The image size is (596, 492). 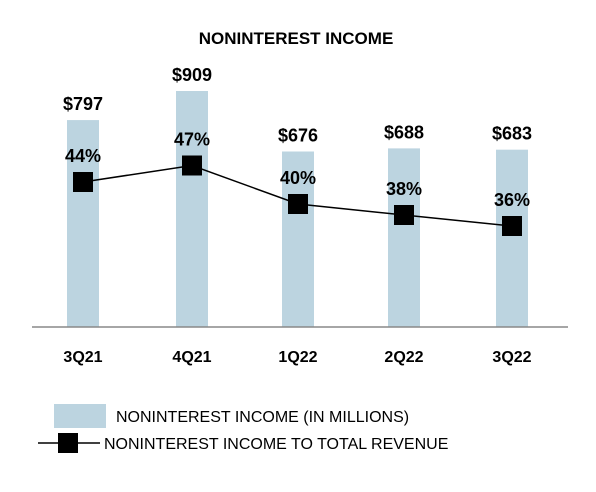 What do you see at coordinates (83, 223) in the screenshot?
I see `bar-3q21` at bounding box center [83, 223].